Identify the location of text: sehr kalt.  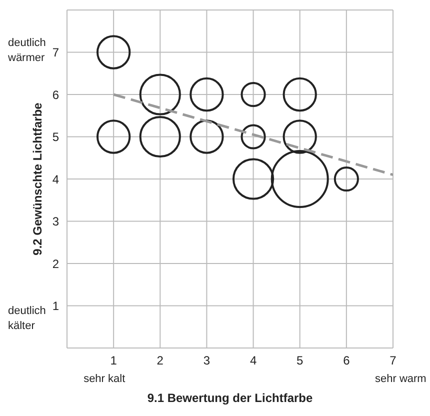
(105, 379).